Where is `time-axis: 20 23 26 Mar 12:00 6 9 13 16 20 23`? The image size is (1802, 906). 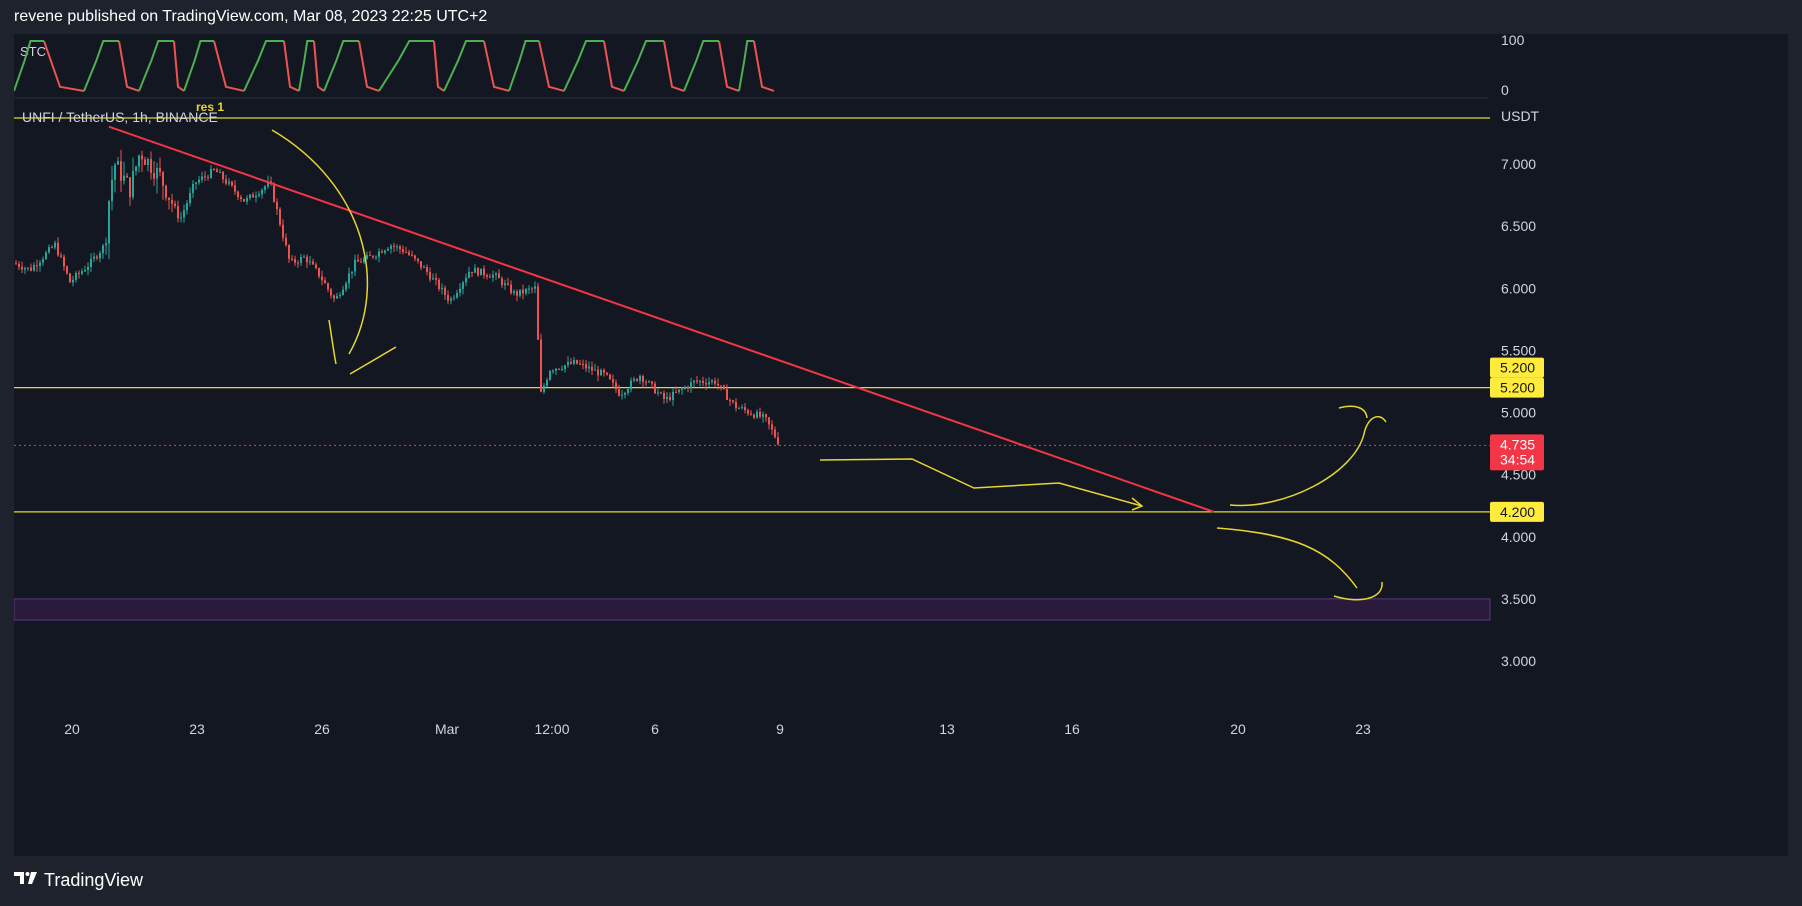
time-axis: 20 23 26 Mar 12:00 6 9 13 16 20 23 is located at coordinates (717, 729).